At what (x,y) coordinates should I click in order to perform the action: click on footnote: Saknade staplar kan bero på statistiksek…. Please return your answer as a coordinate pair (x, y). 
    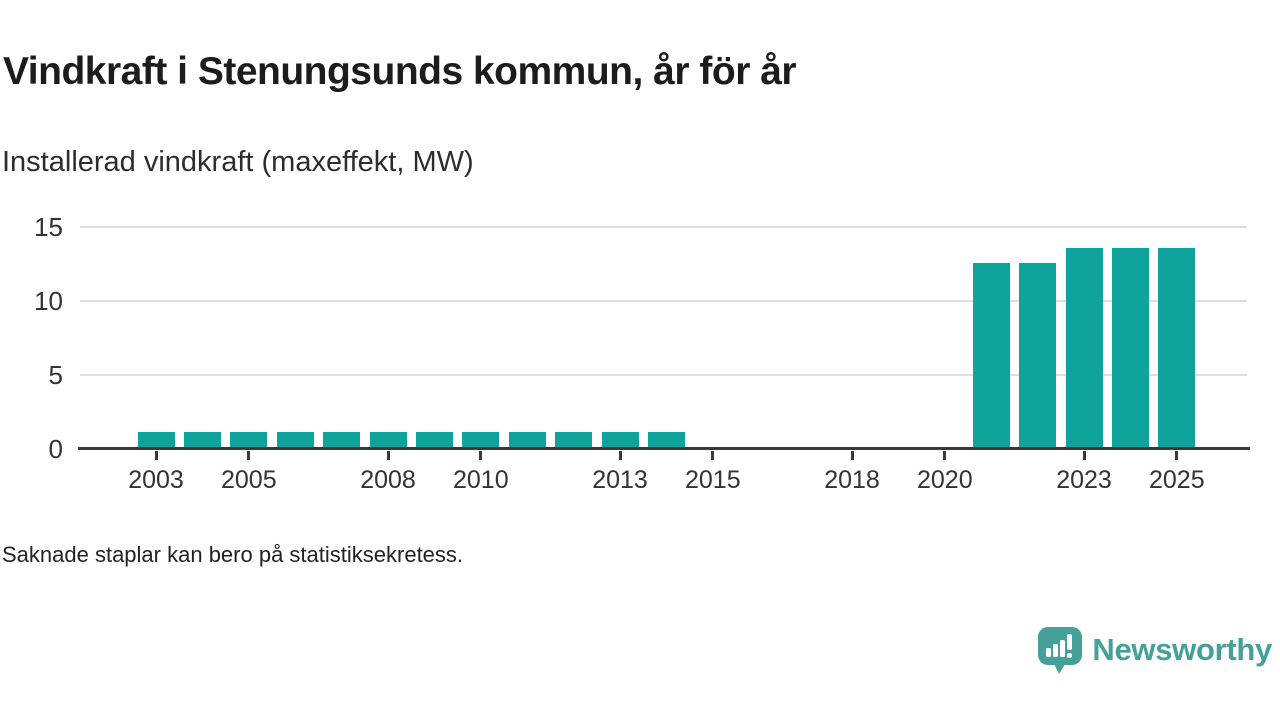
    Looking at the image, I should click on (233, 554).